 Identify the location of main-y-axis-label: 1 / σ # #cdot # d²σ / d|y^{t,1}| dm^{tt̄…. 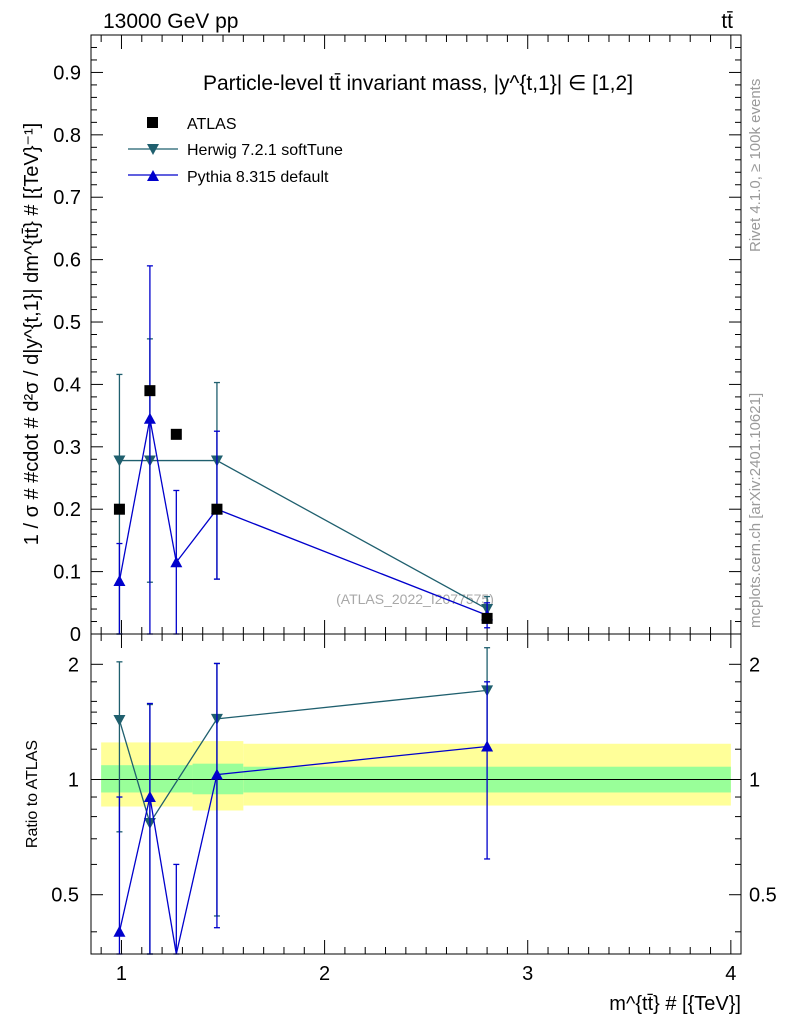
(32, 334).